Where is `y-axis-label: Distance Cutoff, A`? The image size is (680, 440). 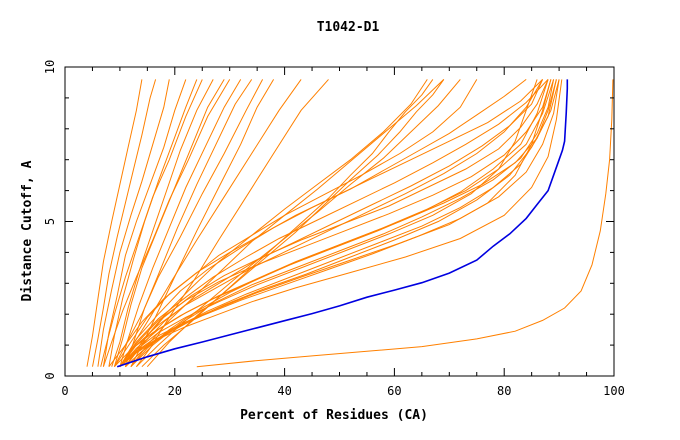 y-axis-label: Distance Cutoff, A is located at coordinates (27, 230).